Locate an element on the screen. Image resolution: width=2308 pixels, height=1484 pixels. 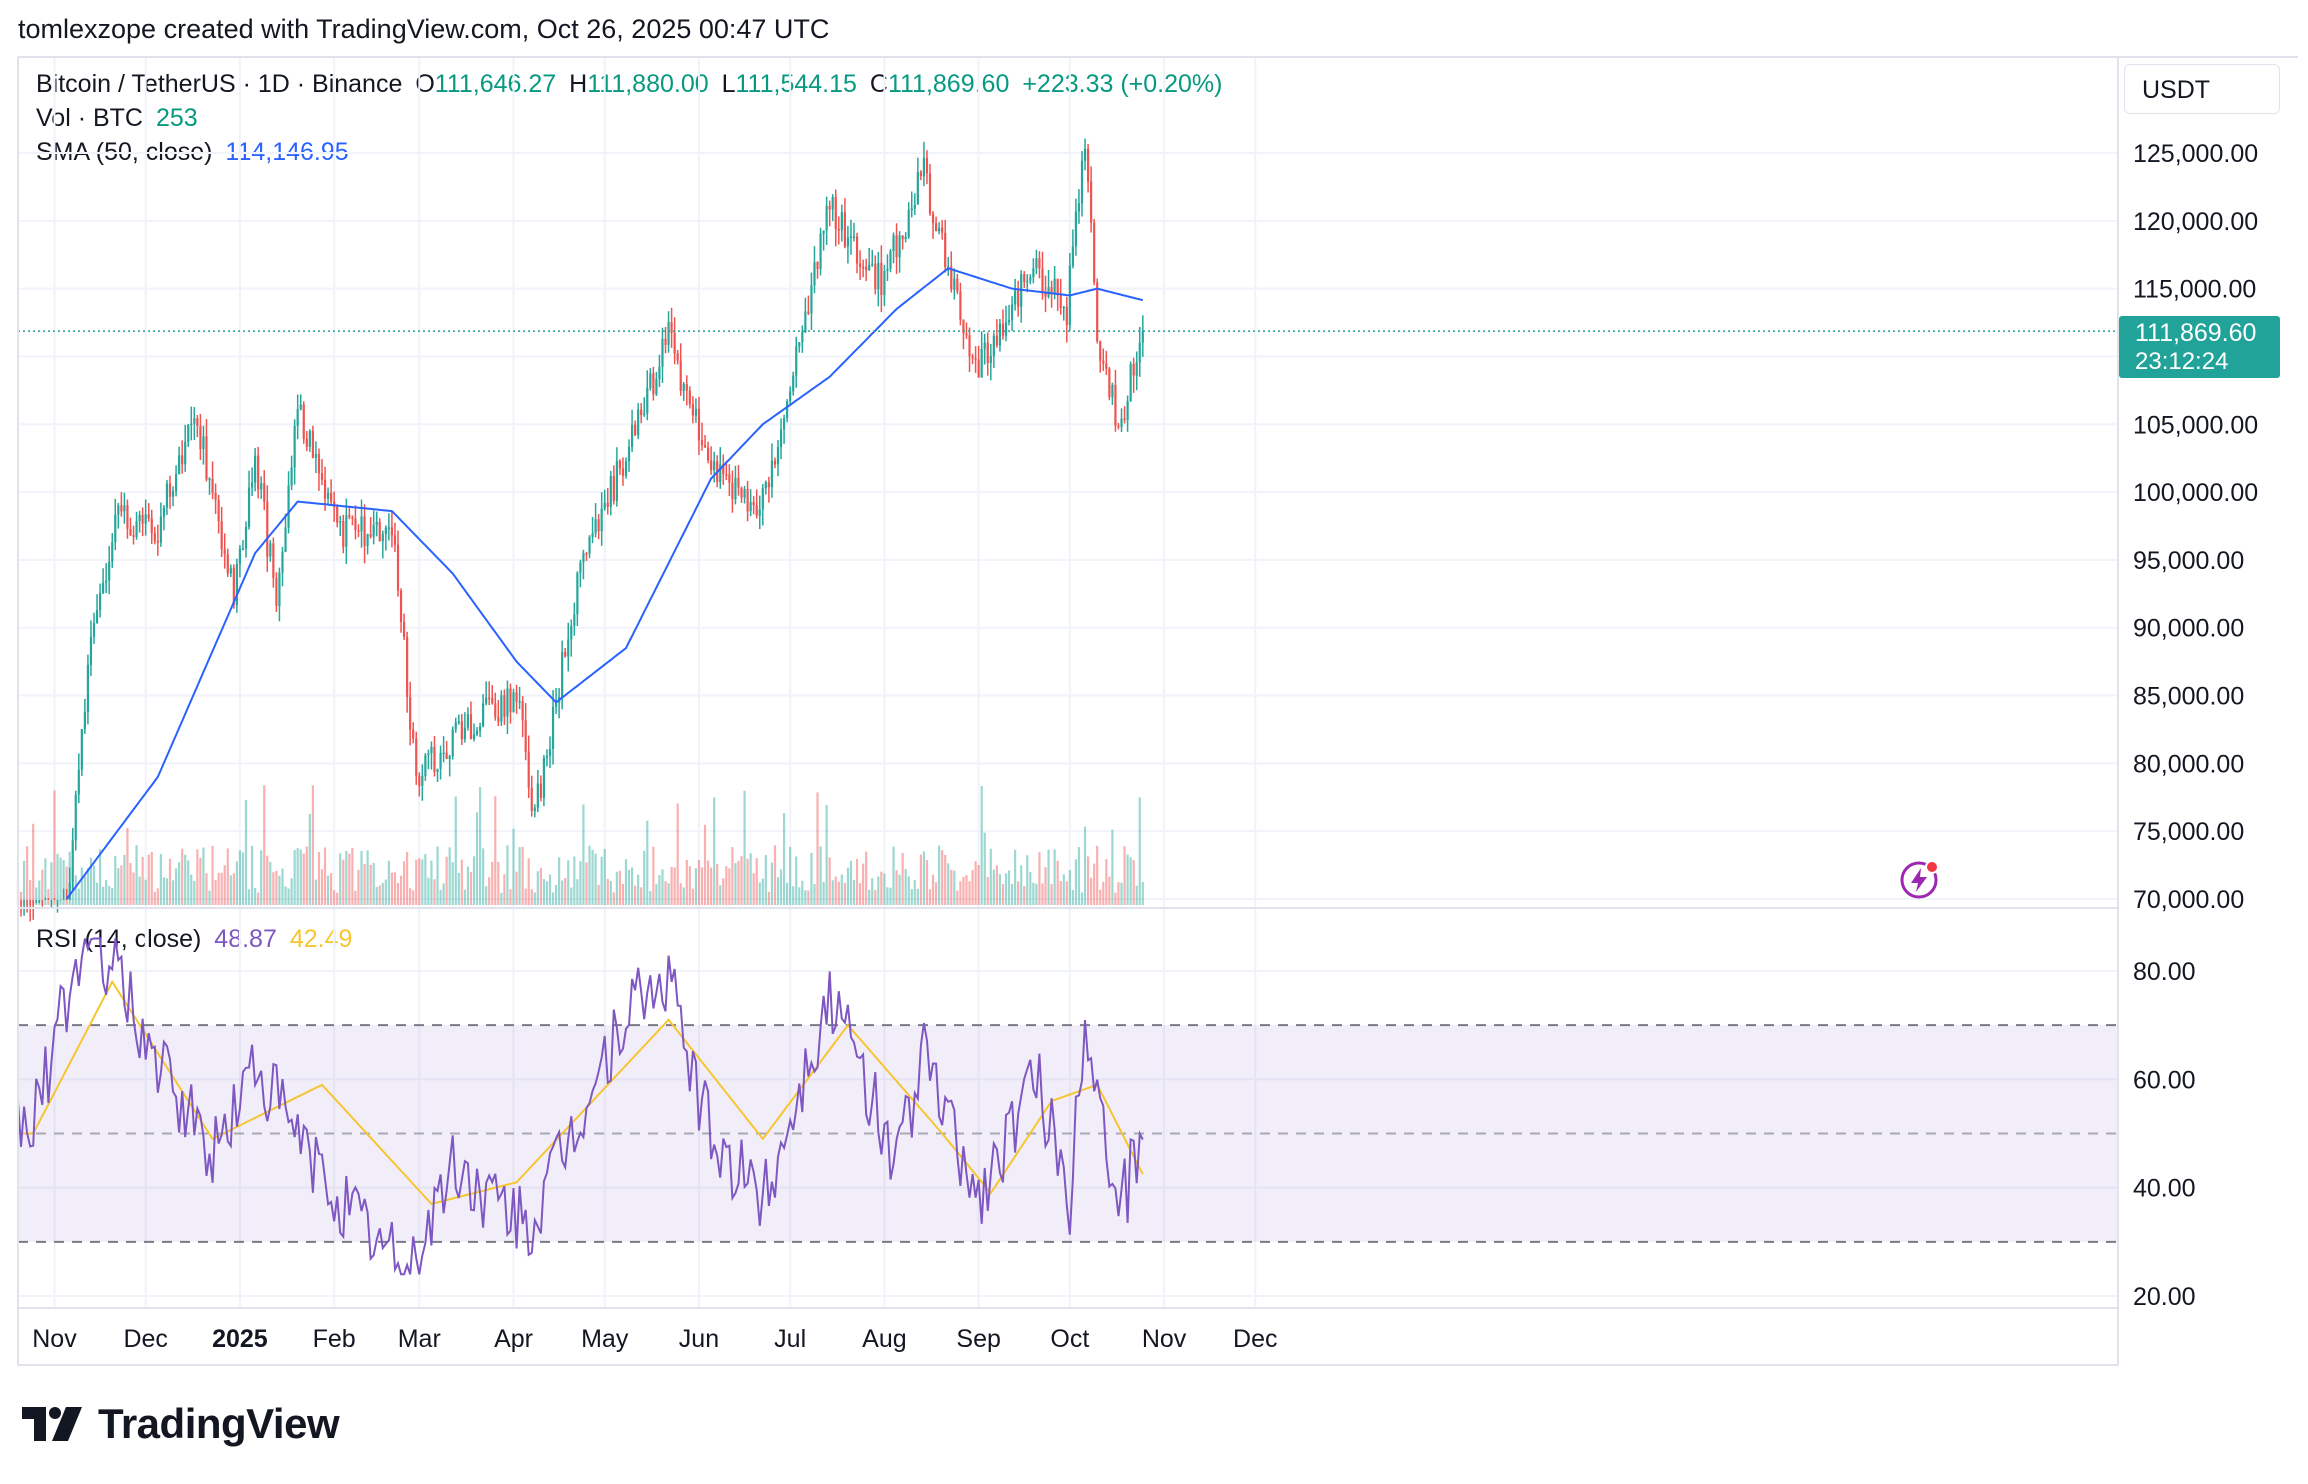
rsi-axis-labels: 80.00 60.00 40.00 20.00 is located at coordinates (2164, 1134).